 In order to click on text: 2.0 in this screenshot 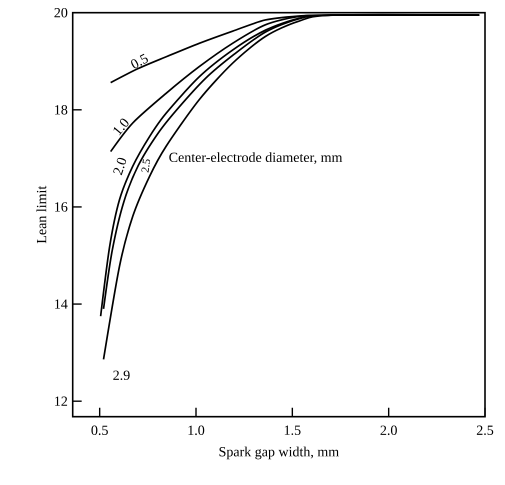, I will do `click(119, 167)`.